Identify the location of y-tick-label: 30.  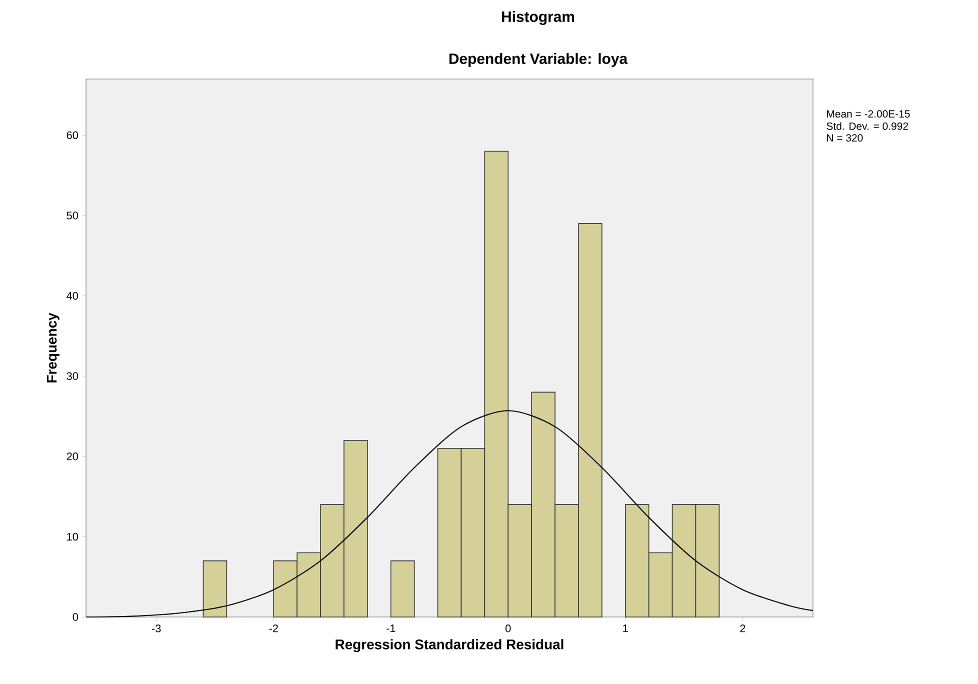
(72, 376).